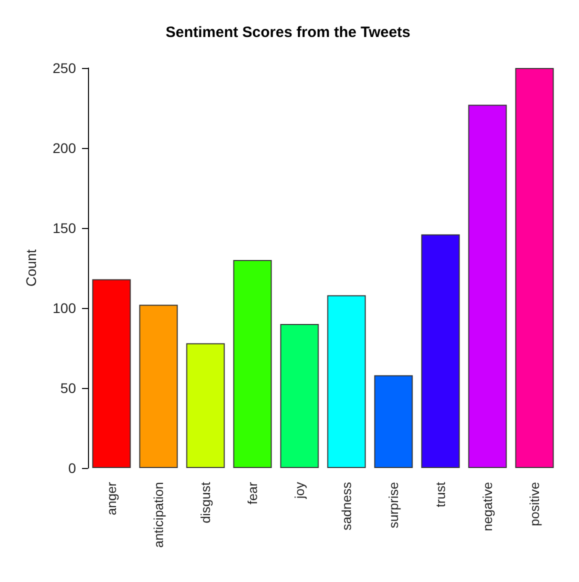 The height and width of the screenshot is (582, 579). Describe the element at coordinates (252, 492) in the screenshot. I see `x-tick-label: fear` at that location.